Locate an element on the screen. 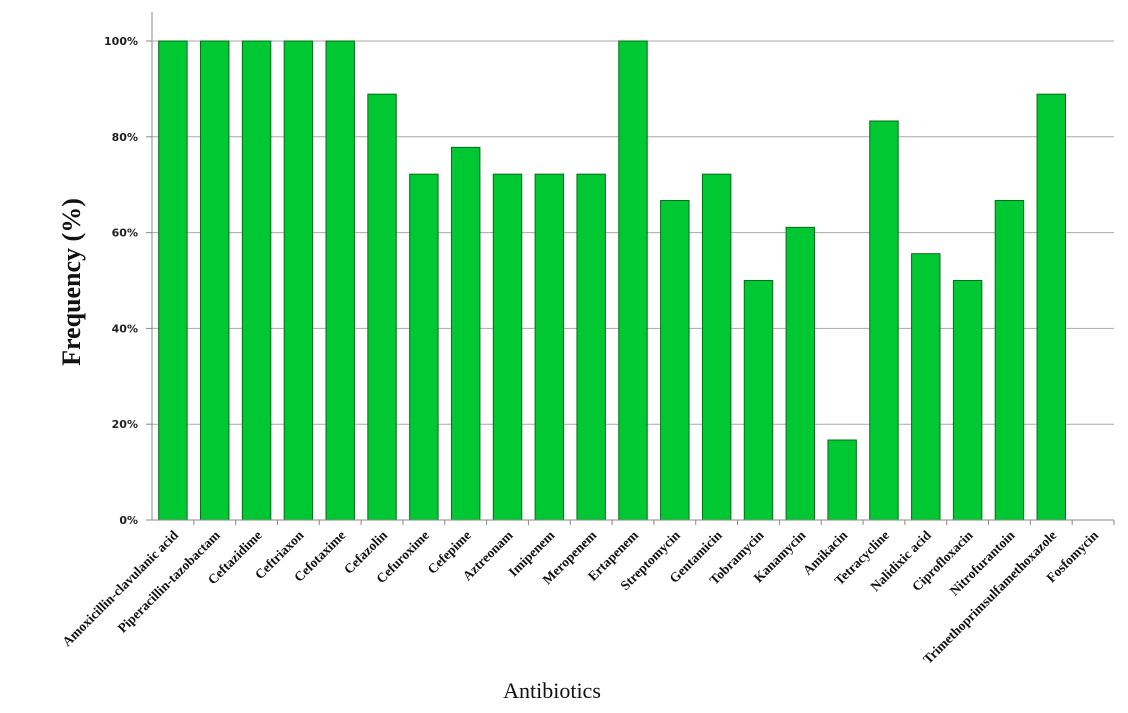 The width and height of the screenshot is (1128, 713). y-axis-title: Frequency (%) is located at coordinates (71, 282).